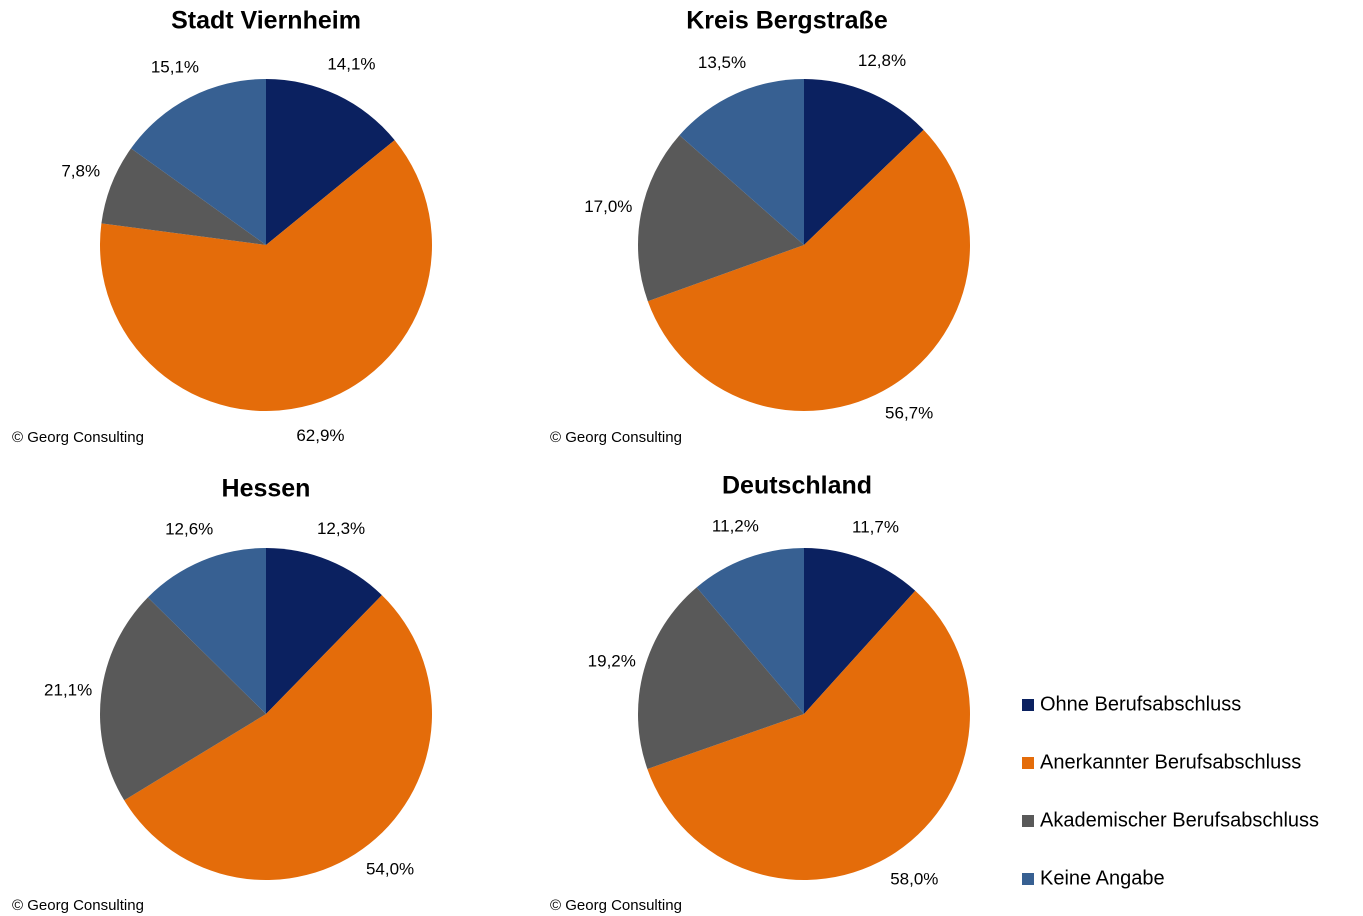 The height and width of the screenshot is (916, 1363). What do you see at coordinates (1170, 762) in the screenshot?
I see `legend-label: Anerkannter Berufsabschluss` at bounding box center [1170, 762].